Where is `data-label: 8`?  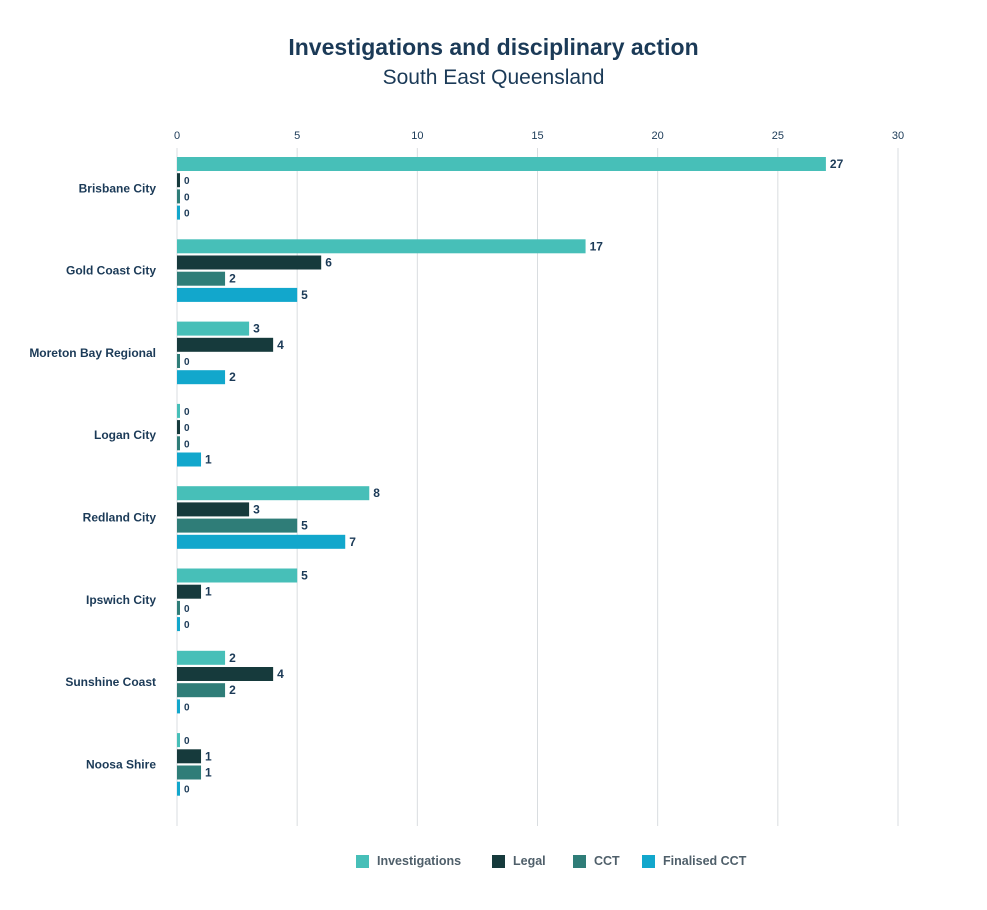 data-label: 8 is located at coordinates (376, 493).